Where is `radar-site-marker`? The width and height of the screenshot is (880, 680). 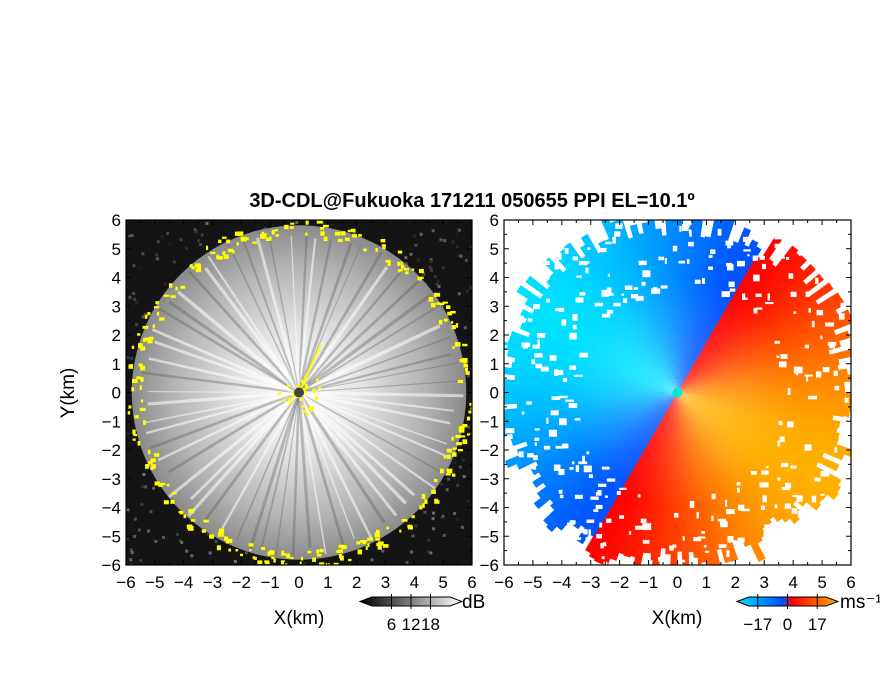
radar-site-marker is located at coordinates (677, 392).